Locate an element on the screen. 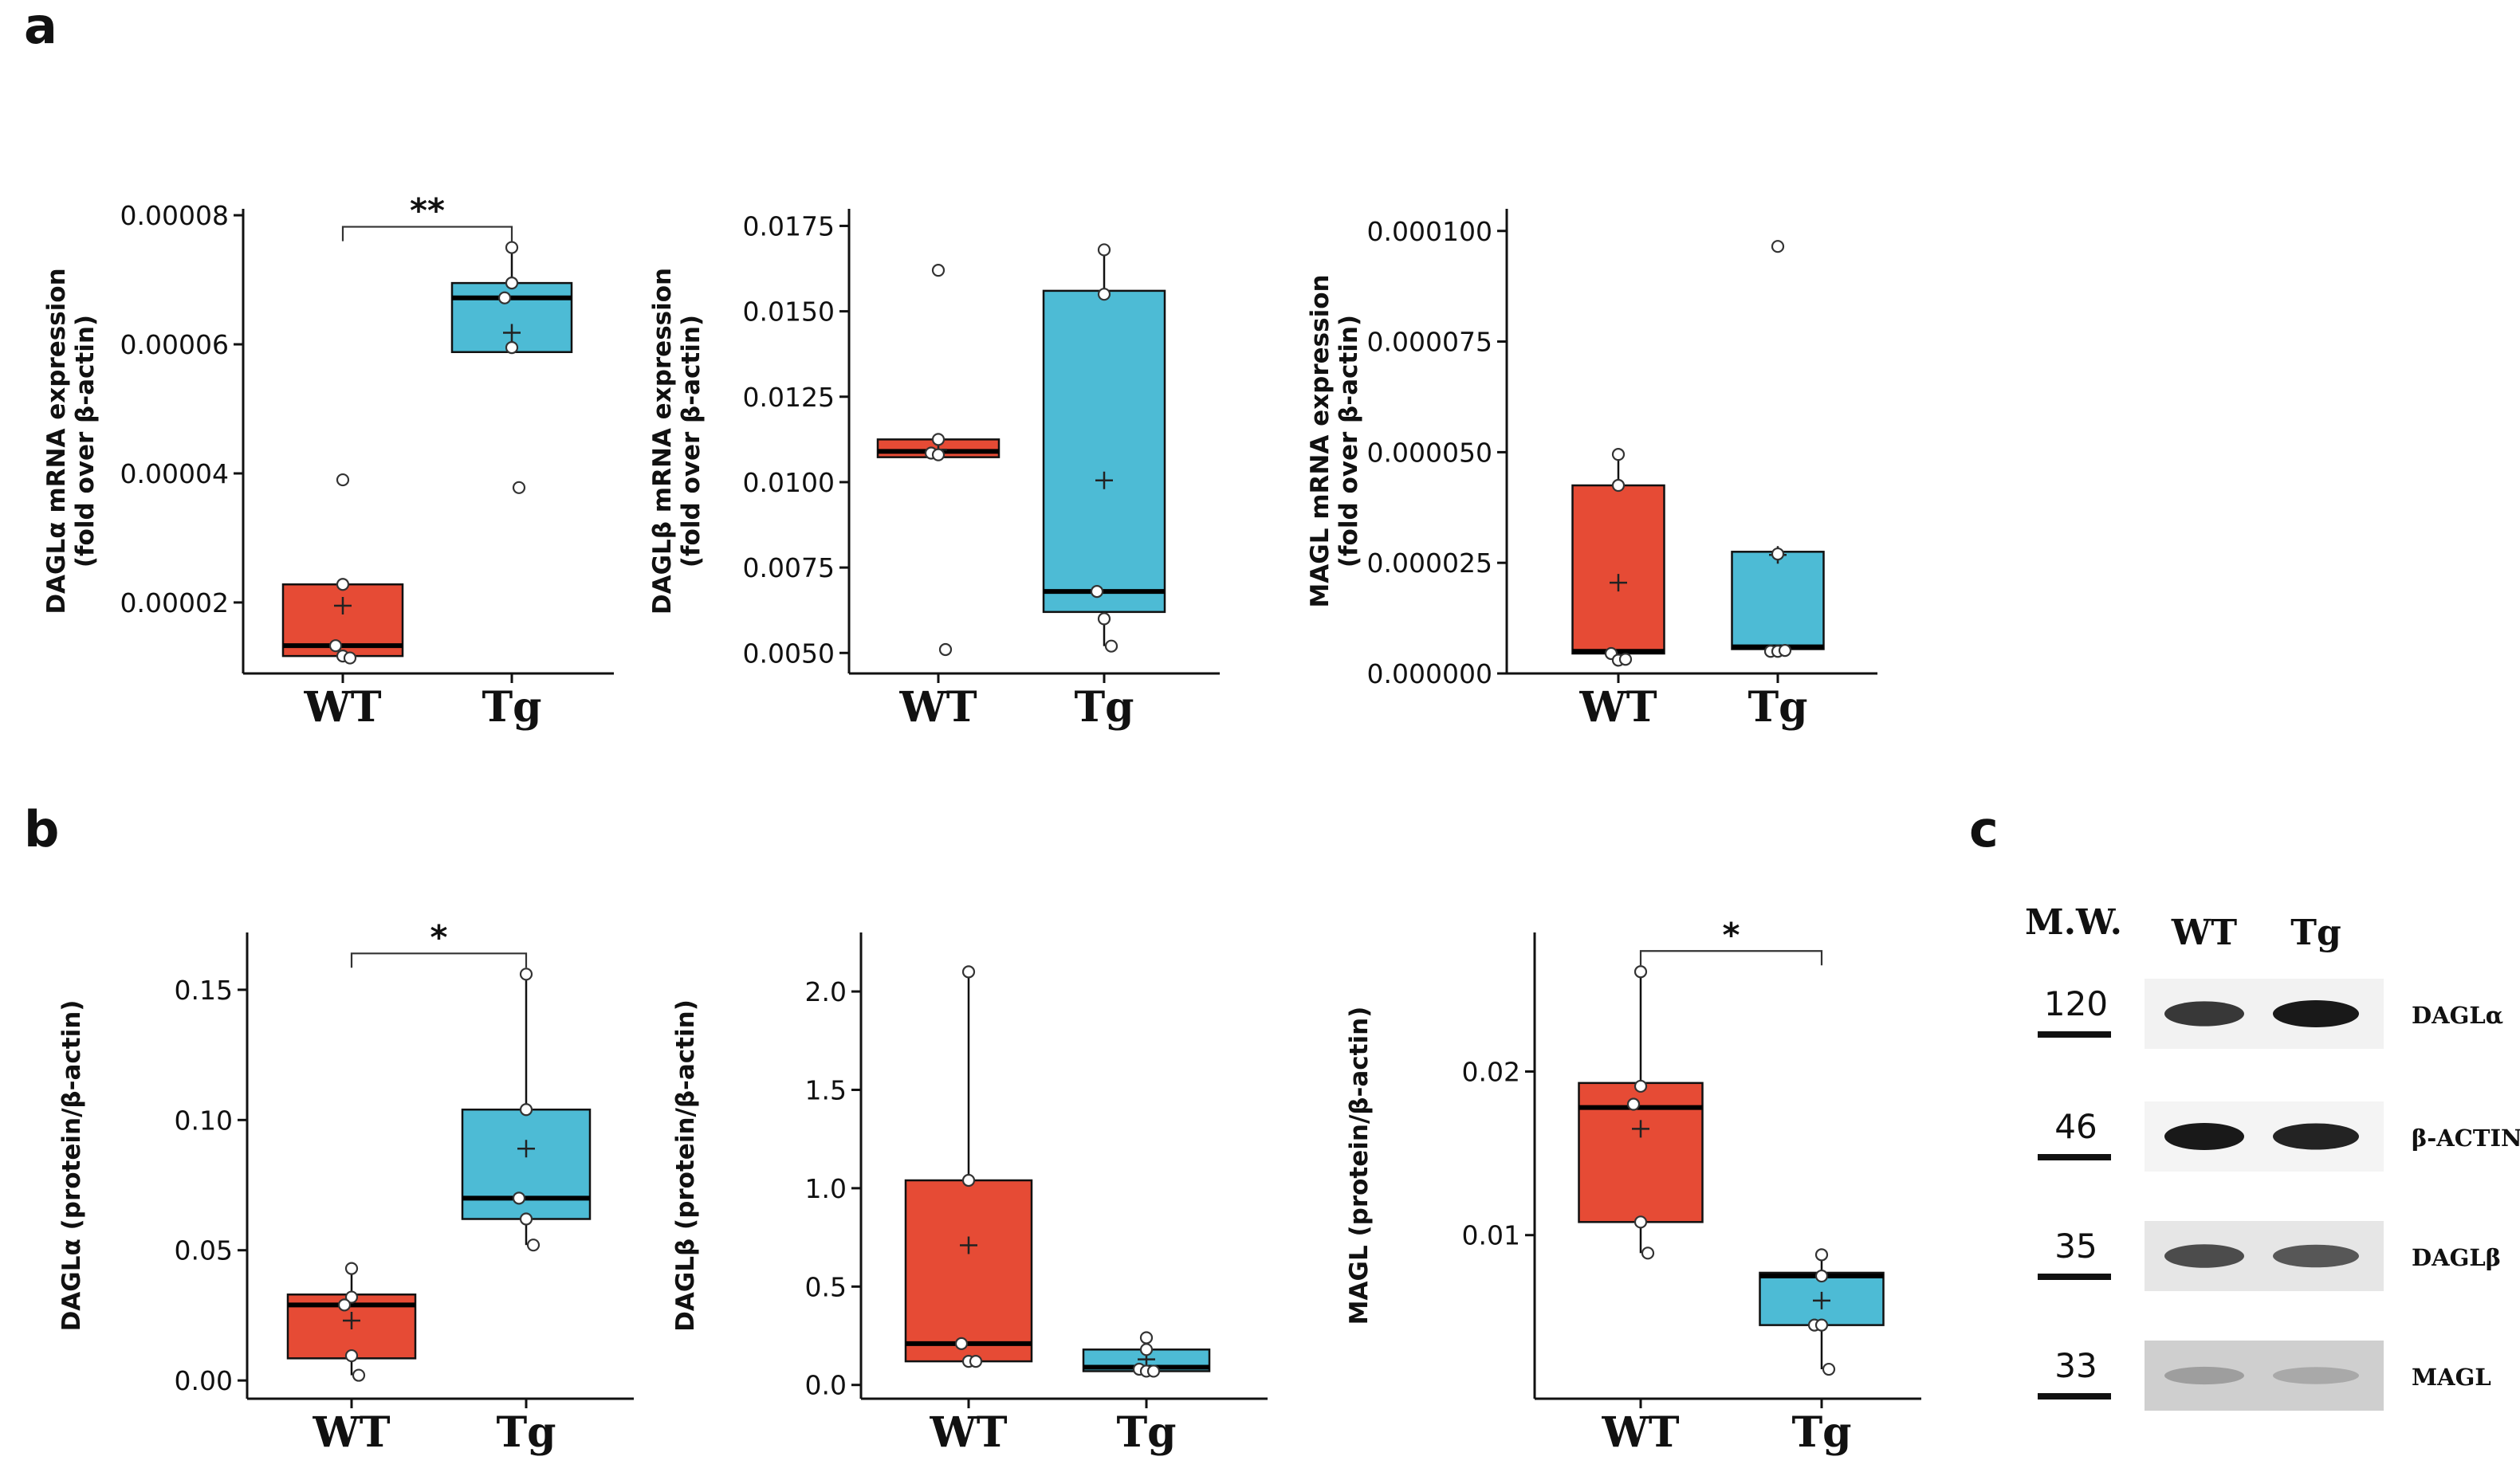 The image size is (2520, 1480). y-tick-label: 0.0050 is located at coordinates (789, 654).